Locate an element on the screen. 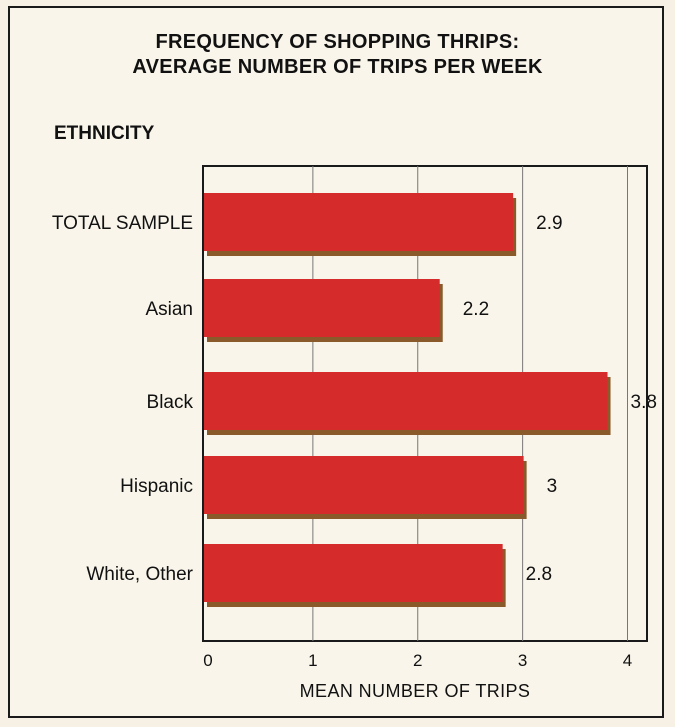 This screenshot has height=727, width=675. x-tick-label: 2 is located at coordinates (417, 660).